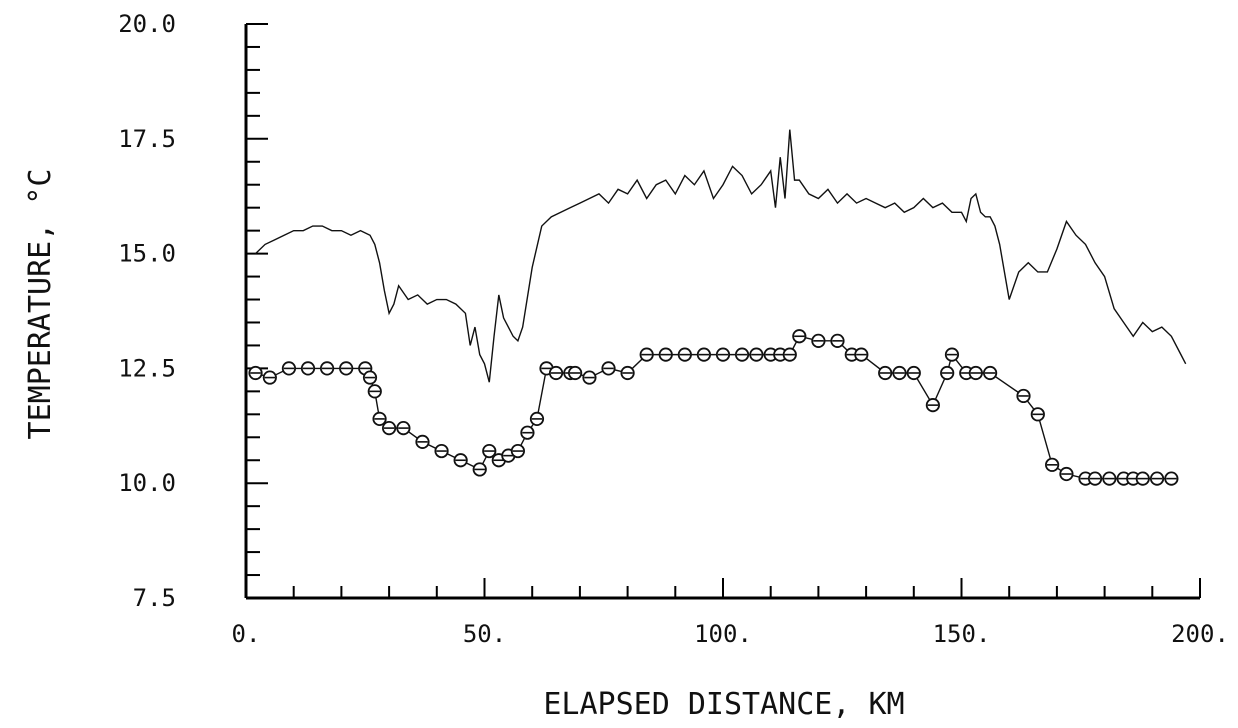  I want to click on y-tick-label: 15.0, so click(147, 254).